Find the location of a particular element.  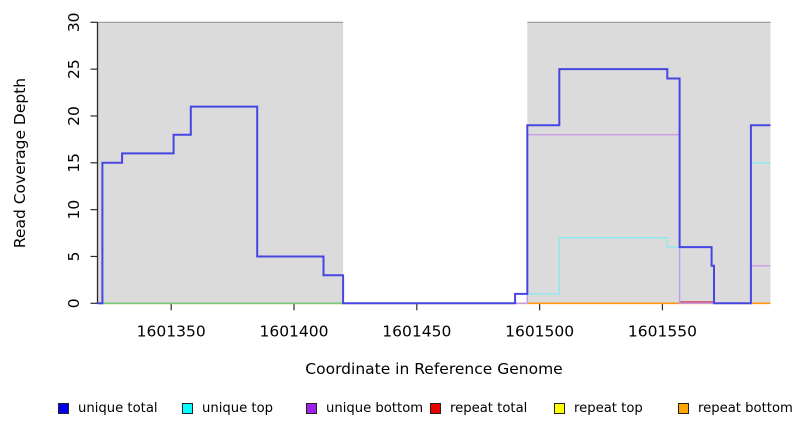

legend-label: unique bottom is located at coordinates (375, 408).